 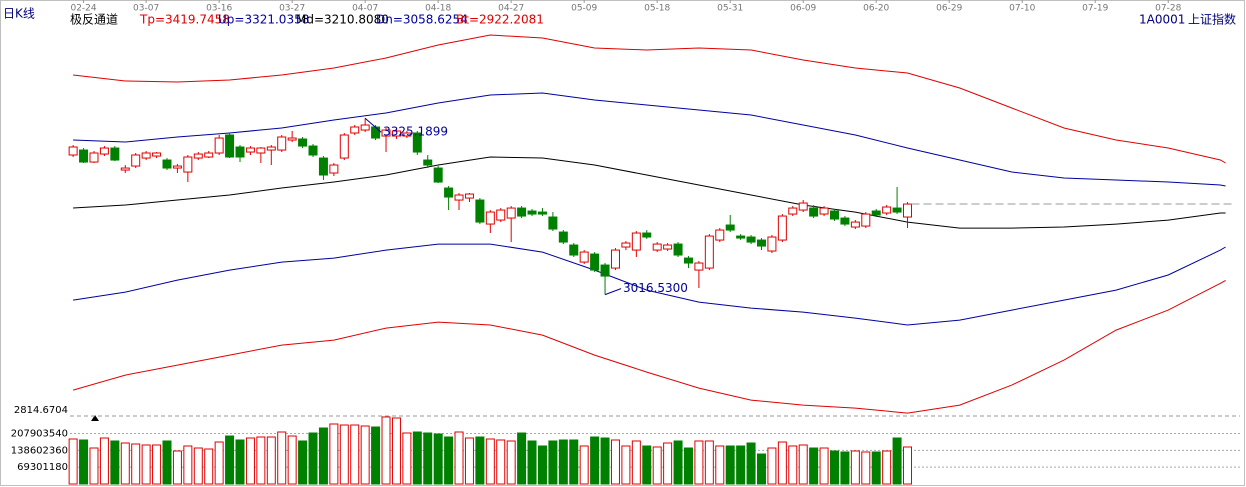 I want to click on indicator-param: Tp=3419.7458, so click(x=184, y=20).